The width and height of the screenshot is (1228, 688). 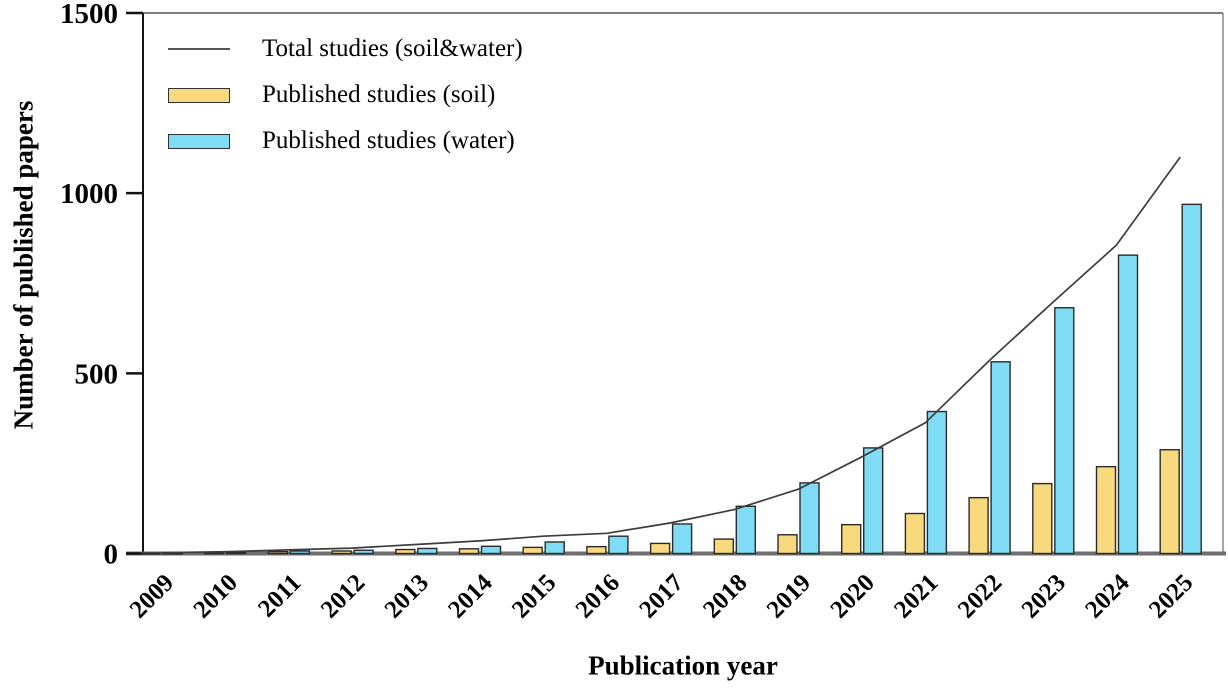 What do you see at coordinates (532, 550) in the screenshot?
I see `bar-soil-2015` at bounding box center [532, 550].